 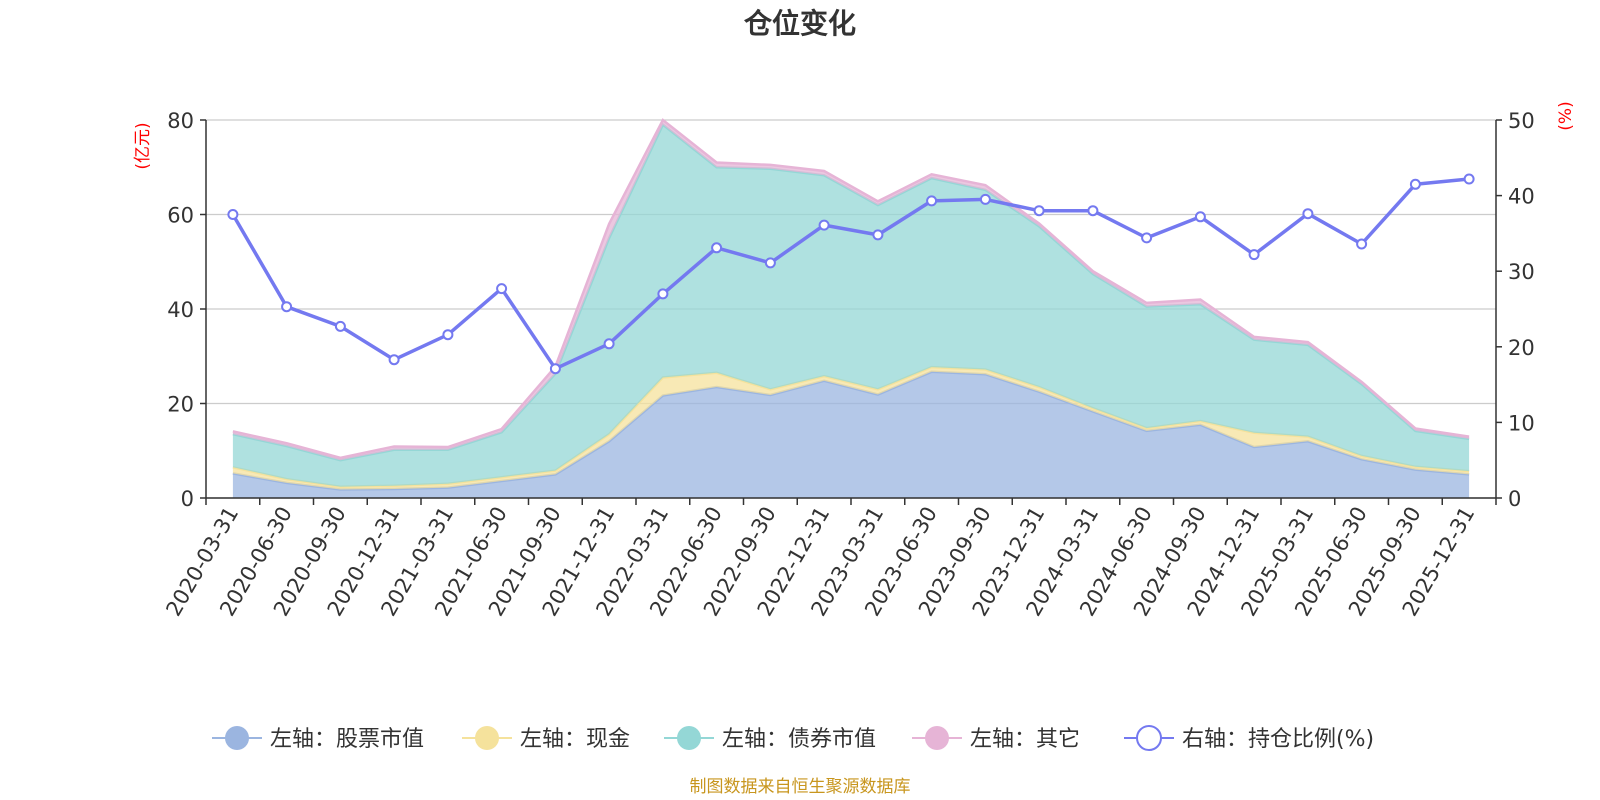 I want to click on legend-item: 左轴：现金, so click(x=546, y=739).